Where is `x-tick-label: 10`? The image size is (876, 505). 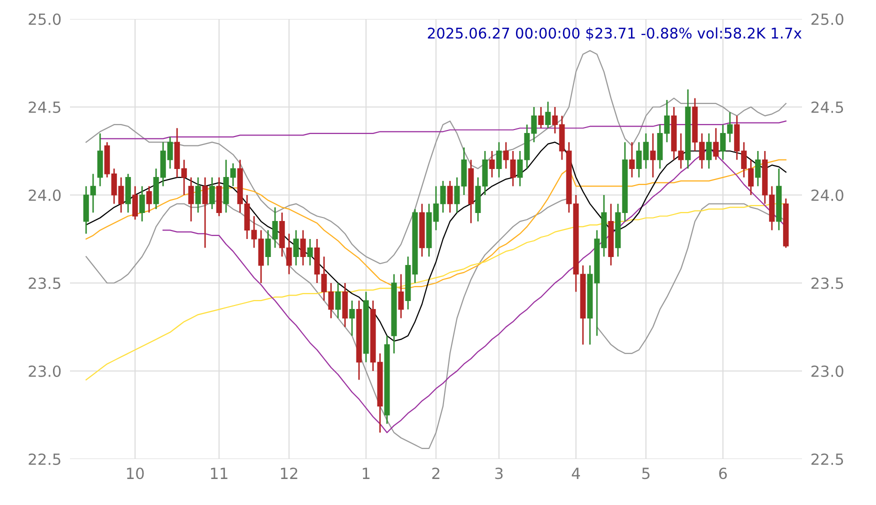 x-tick-label: 10 is located at coordinates (135, 474).